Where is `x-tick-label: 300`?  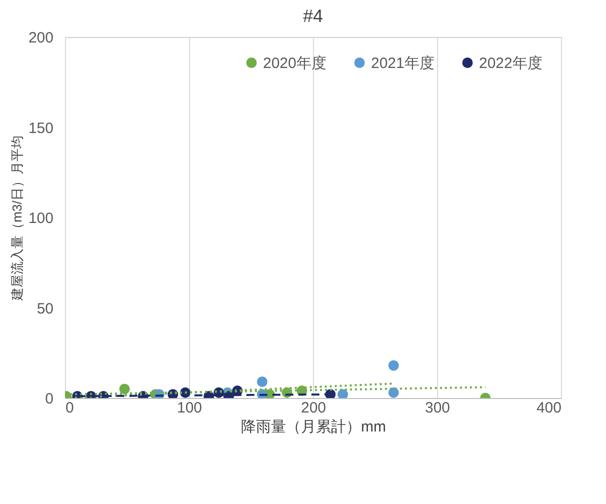 x-tick-label: 300 is located at coordinates (437, 408).